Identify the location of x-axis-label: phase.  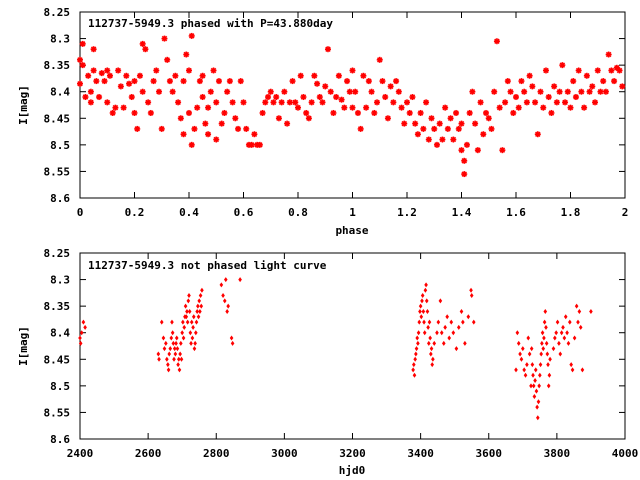
(351, 230).